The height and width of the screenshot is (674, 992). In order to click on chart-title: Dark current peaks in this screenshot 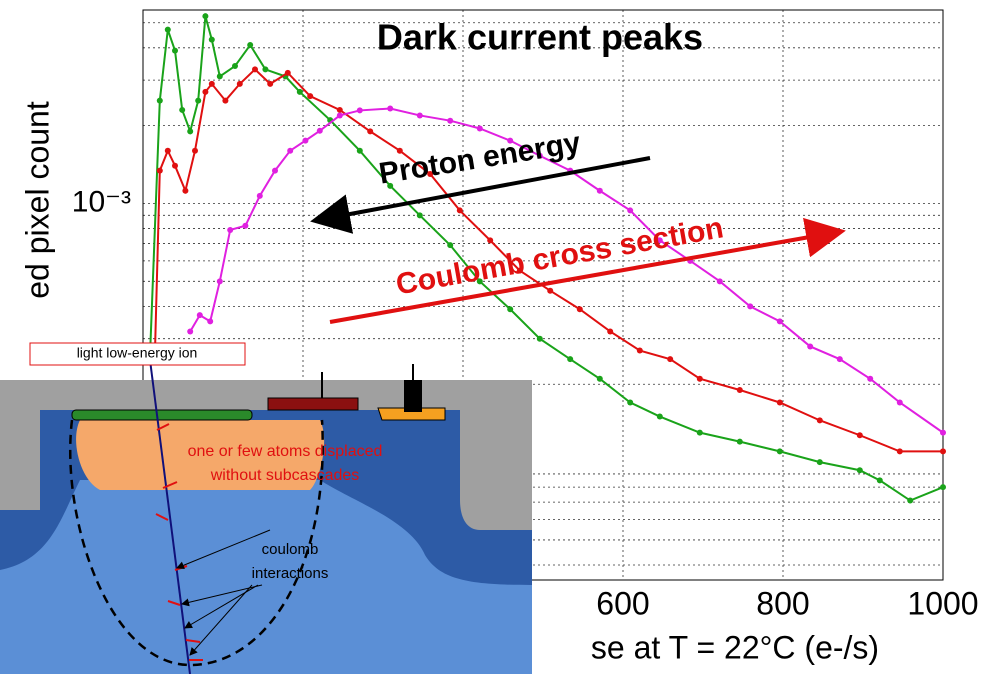, I will do `click(540, 37)`.